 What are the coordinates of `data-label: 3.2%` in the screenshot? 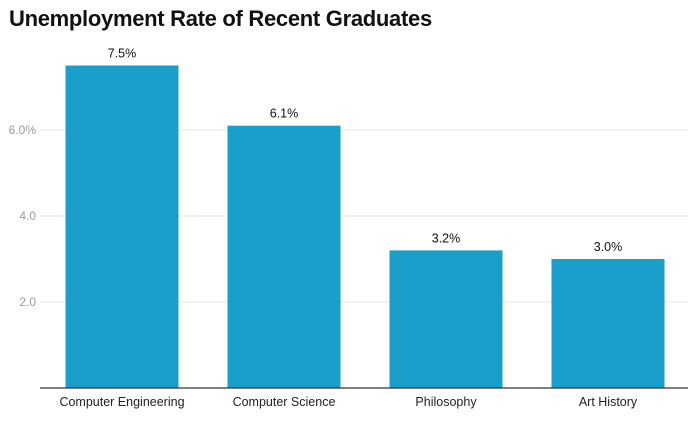 It's located at (446, 238).